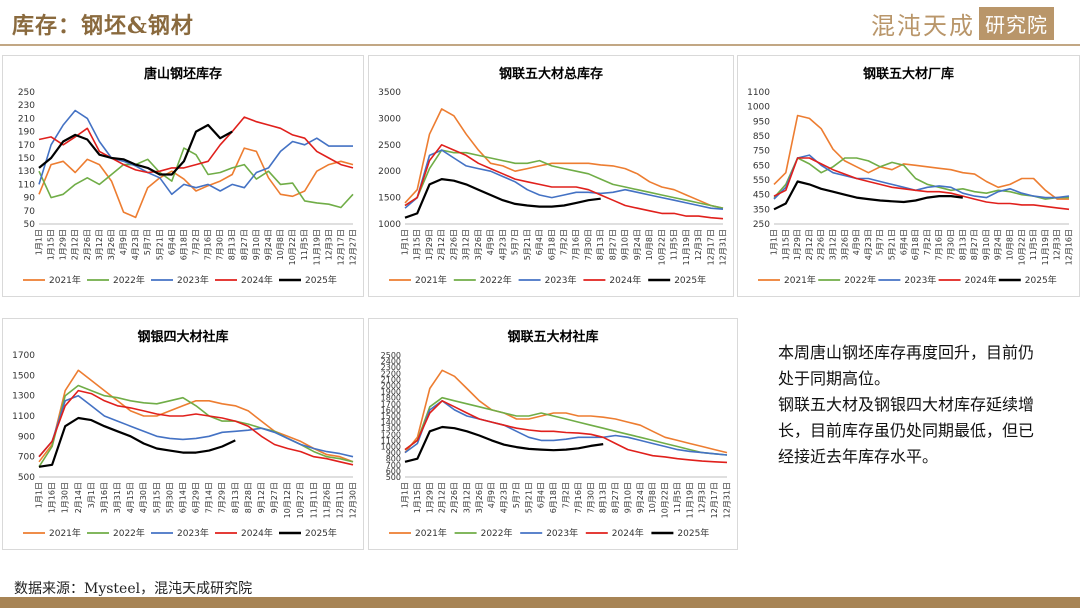  Describe the element at coordinates (26, 146) in the screenshot. I see `y-tick-label: 170` at that location.